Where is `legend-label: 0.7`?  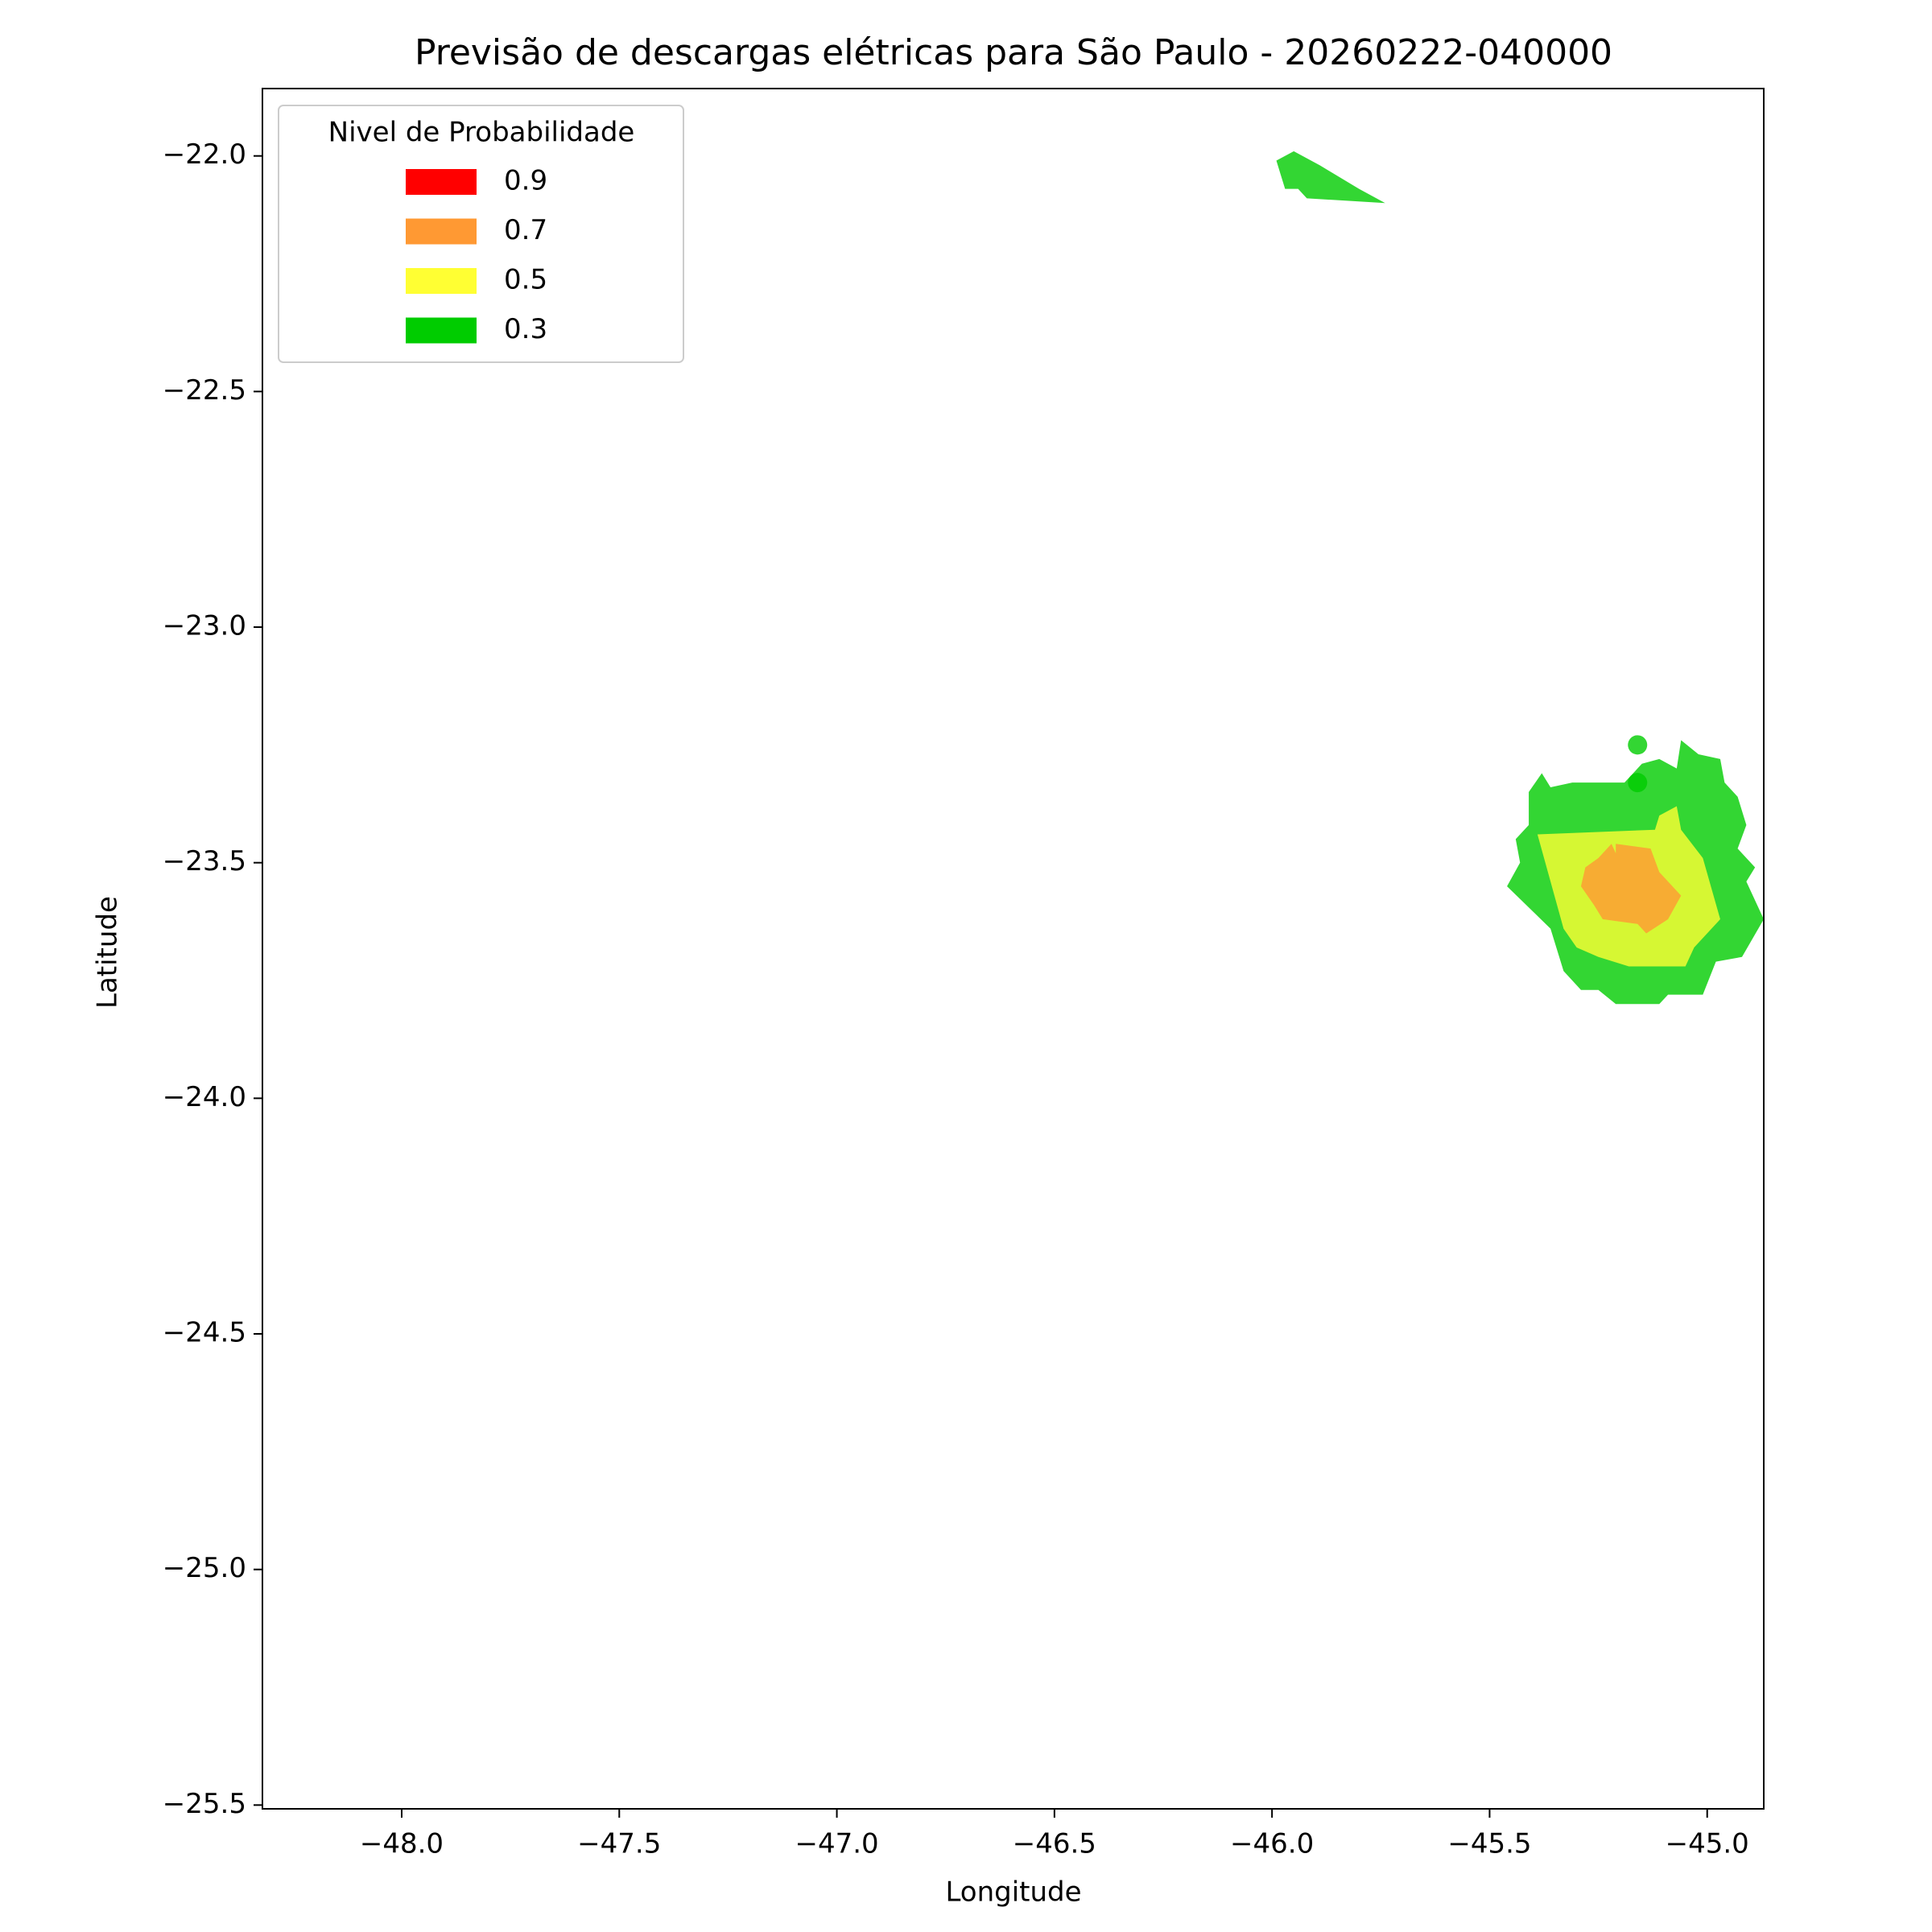 legend-label: 0.7 is located at coordinates (525, 230).